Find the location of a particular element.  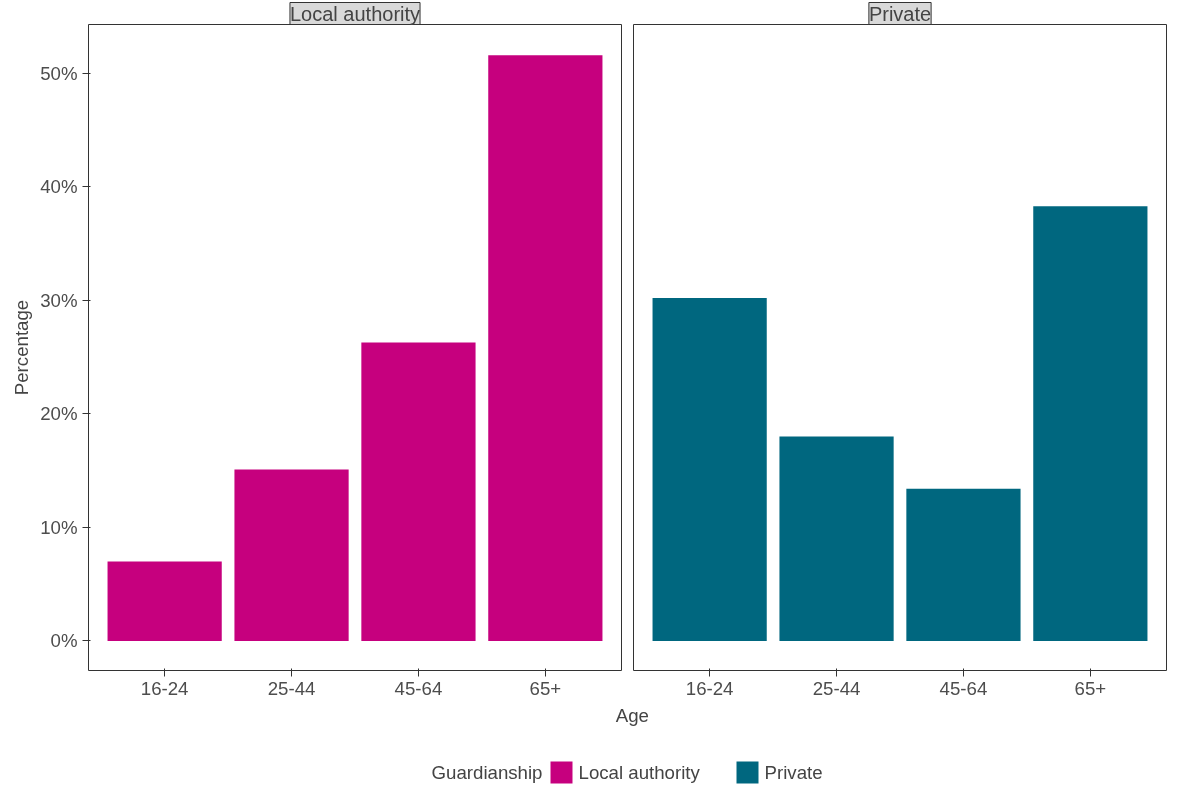

legend-label: Local authority is located at coordinates (639, 772).